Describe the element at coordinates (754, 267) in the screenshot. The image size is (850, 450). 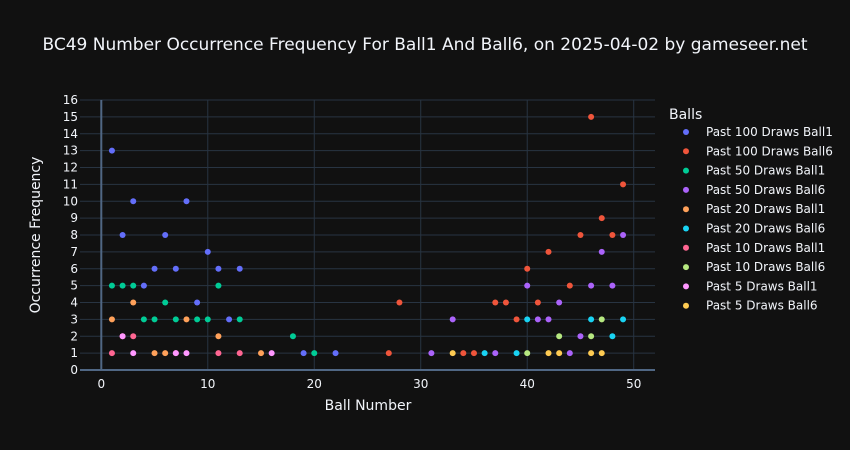
I see `legend-item: Past 10 Draws Ball6` at that location.